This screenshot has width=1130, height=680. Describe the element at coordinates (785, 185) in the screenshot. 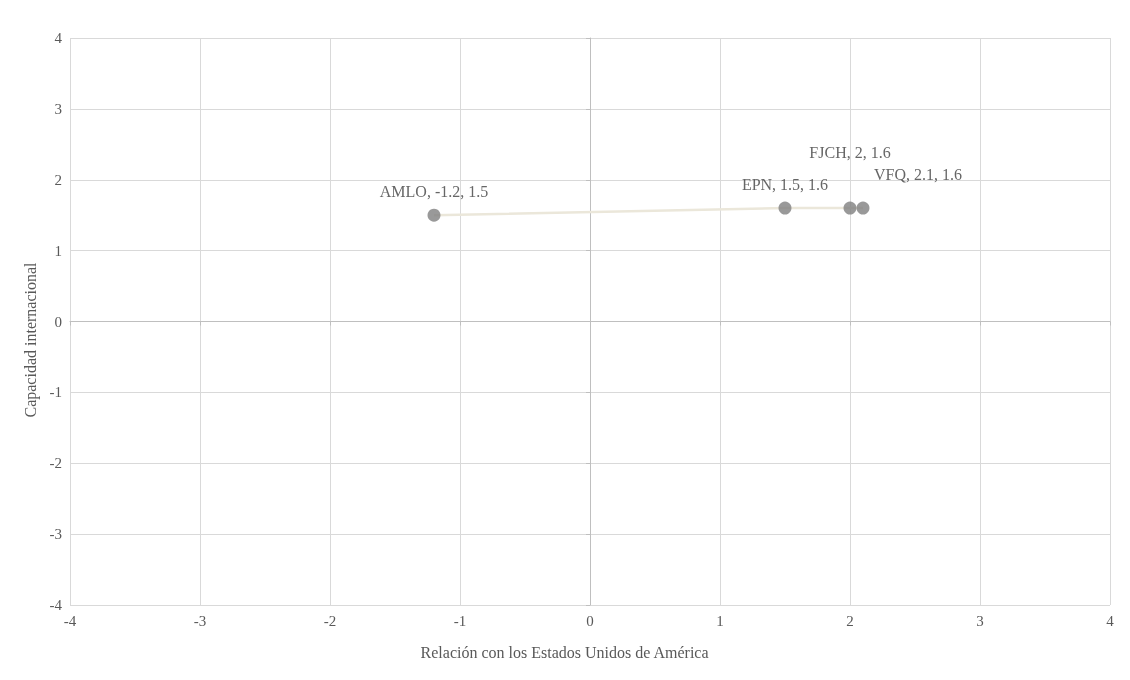

I see `data-label: EPN, 1.5, 1.6` at that location.